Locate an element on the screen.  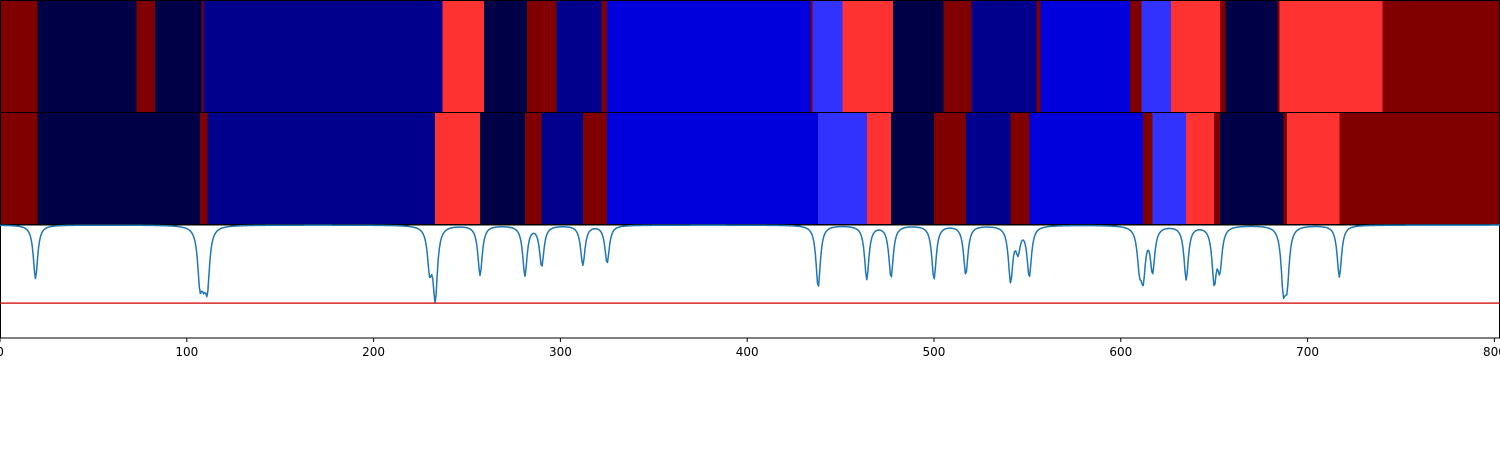
x-tick-label: 800 is located at coordinates (1491, 352).